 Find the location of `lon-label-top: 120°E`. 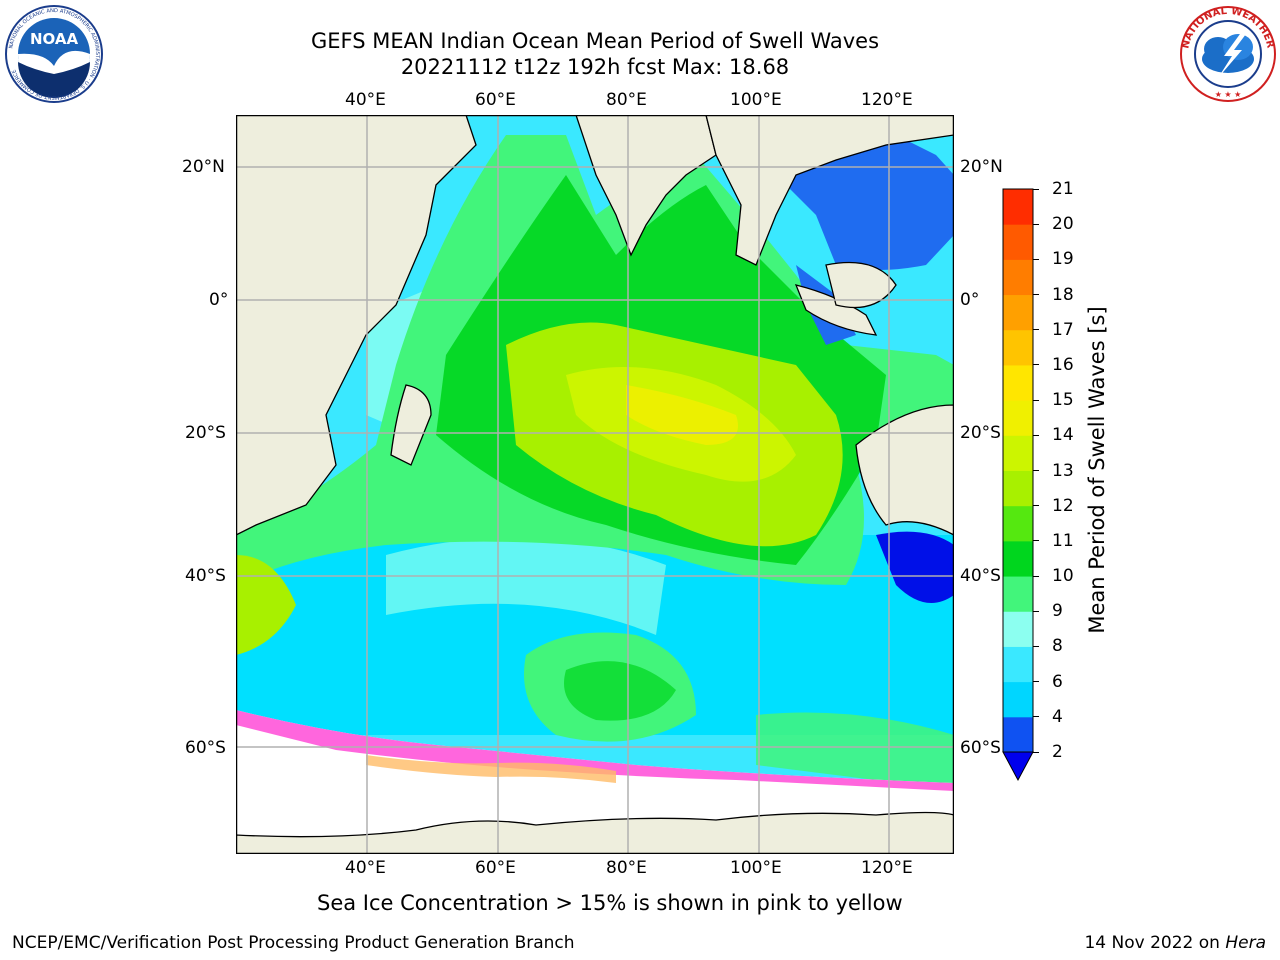

lon-label-top: 120°E is located at coordinates (887, 100).